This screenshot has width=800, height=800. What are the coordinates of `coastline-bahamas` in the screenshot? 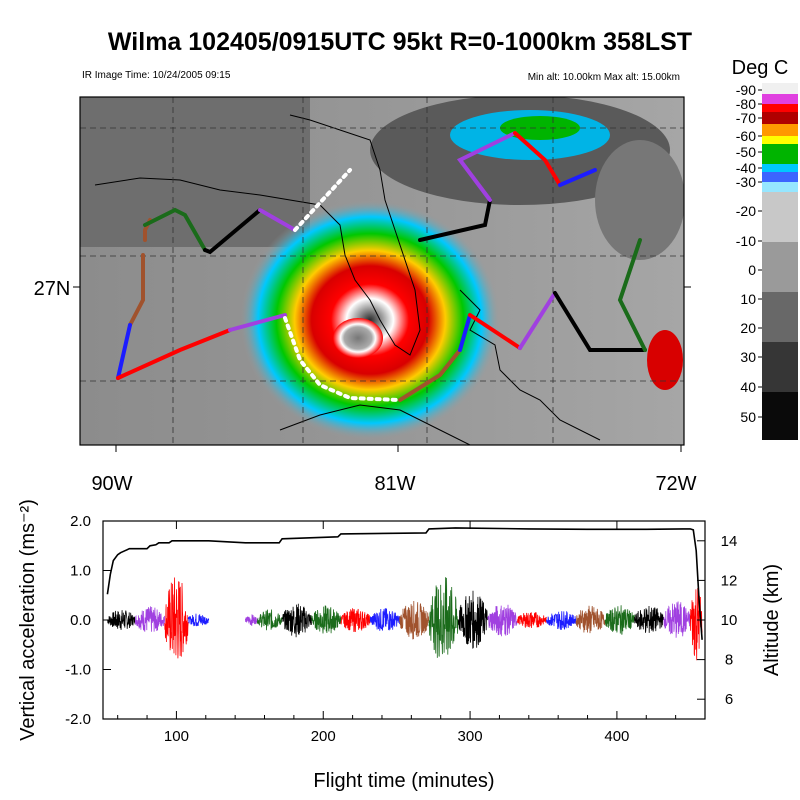 It's located at (530, 365).